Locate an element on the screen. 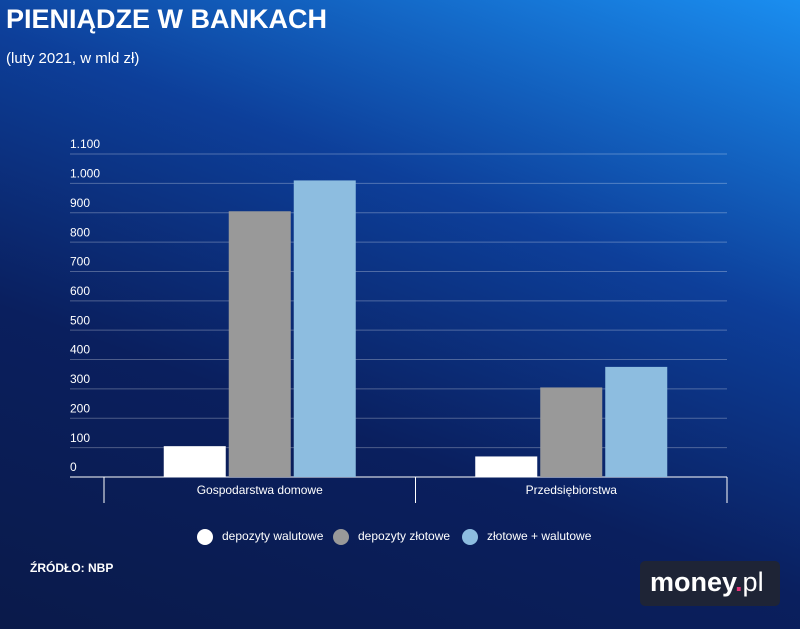 The width and height of the screenshot is (800, 629). y-tick-label: 700 is located at coordinates (80, 262).